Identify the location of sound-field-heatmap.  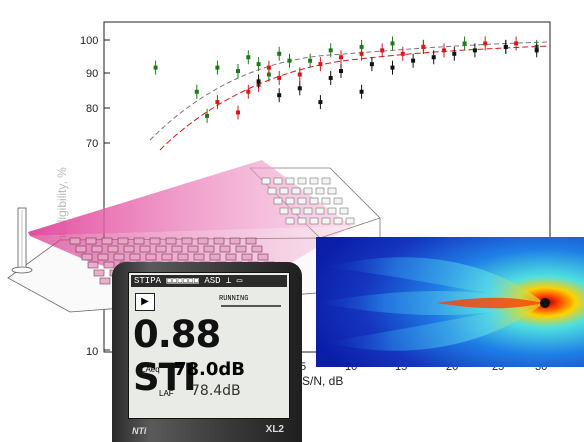
(450, 302).